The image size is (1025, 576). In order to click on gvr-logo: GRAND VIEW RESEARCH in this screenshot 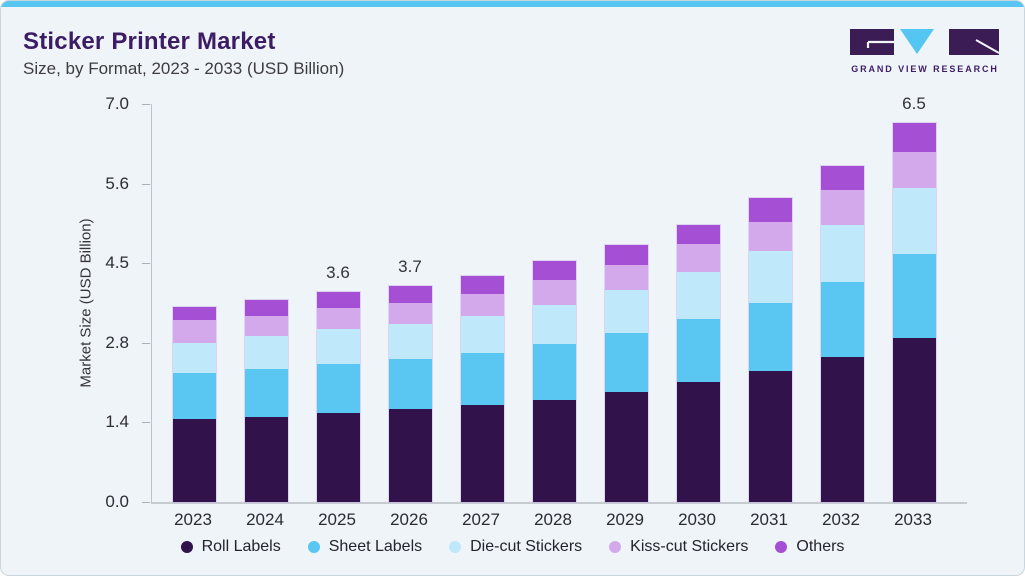, I will do `click(925, 51)`.